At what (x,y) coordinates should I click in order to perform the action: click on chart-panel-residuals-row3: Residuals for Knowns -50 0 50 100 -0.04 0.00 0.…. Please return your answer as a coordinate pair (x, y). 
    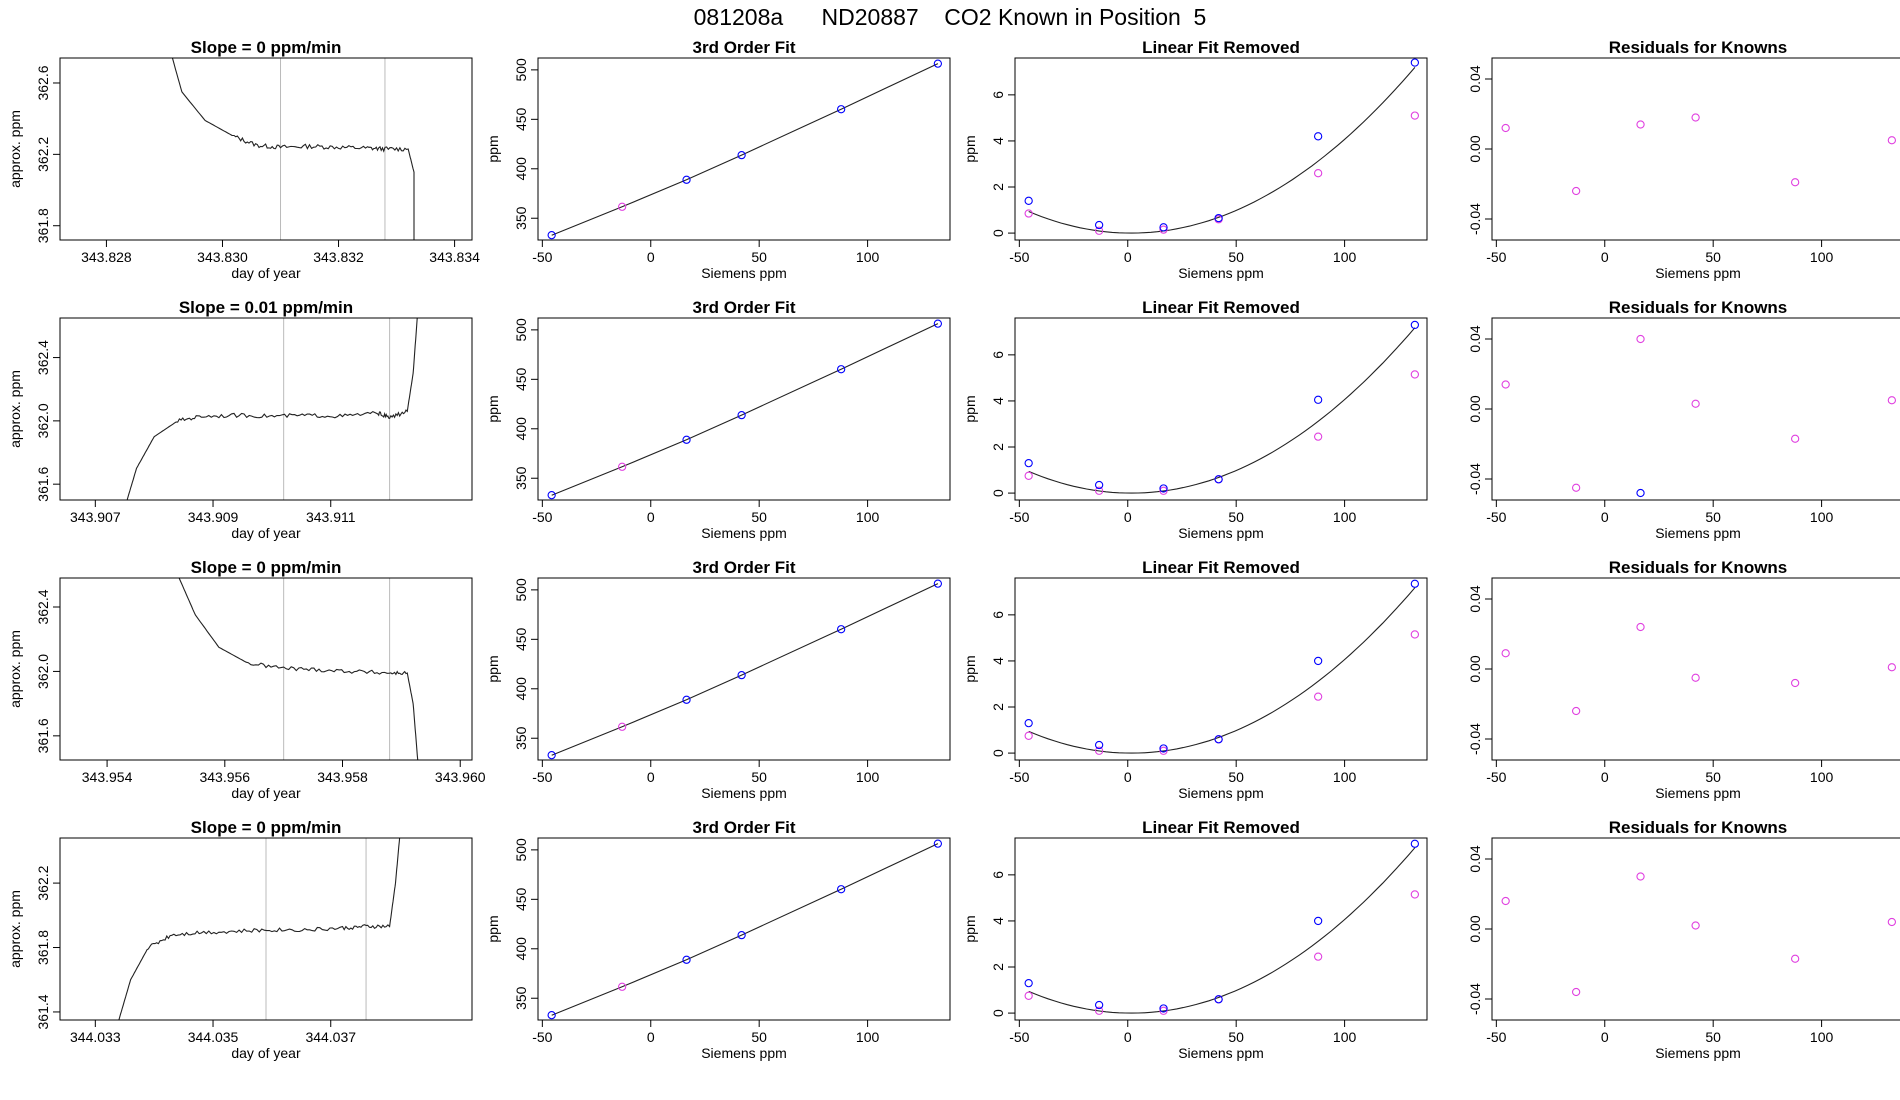
    Looking at the image, I should click on (1683, 679).